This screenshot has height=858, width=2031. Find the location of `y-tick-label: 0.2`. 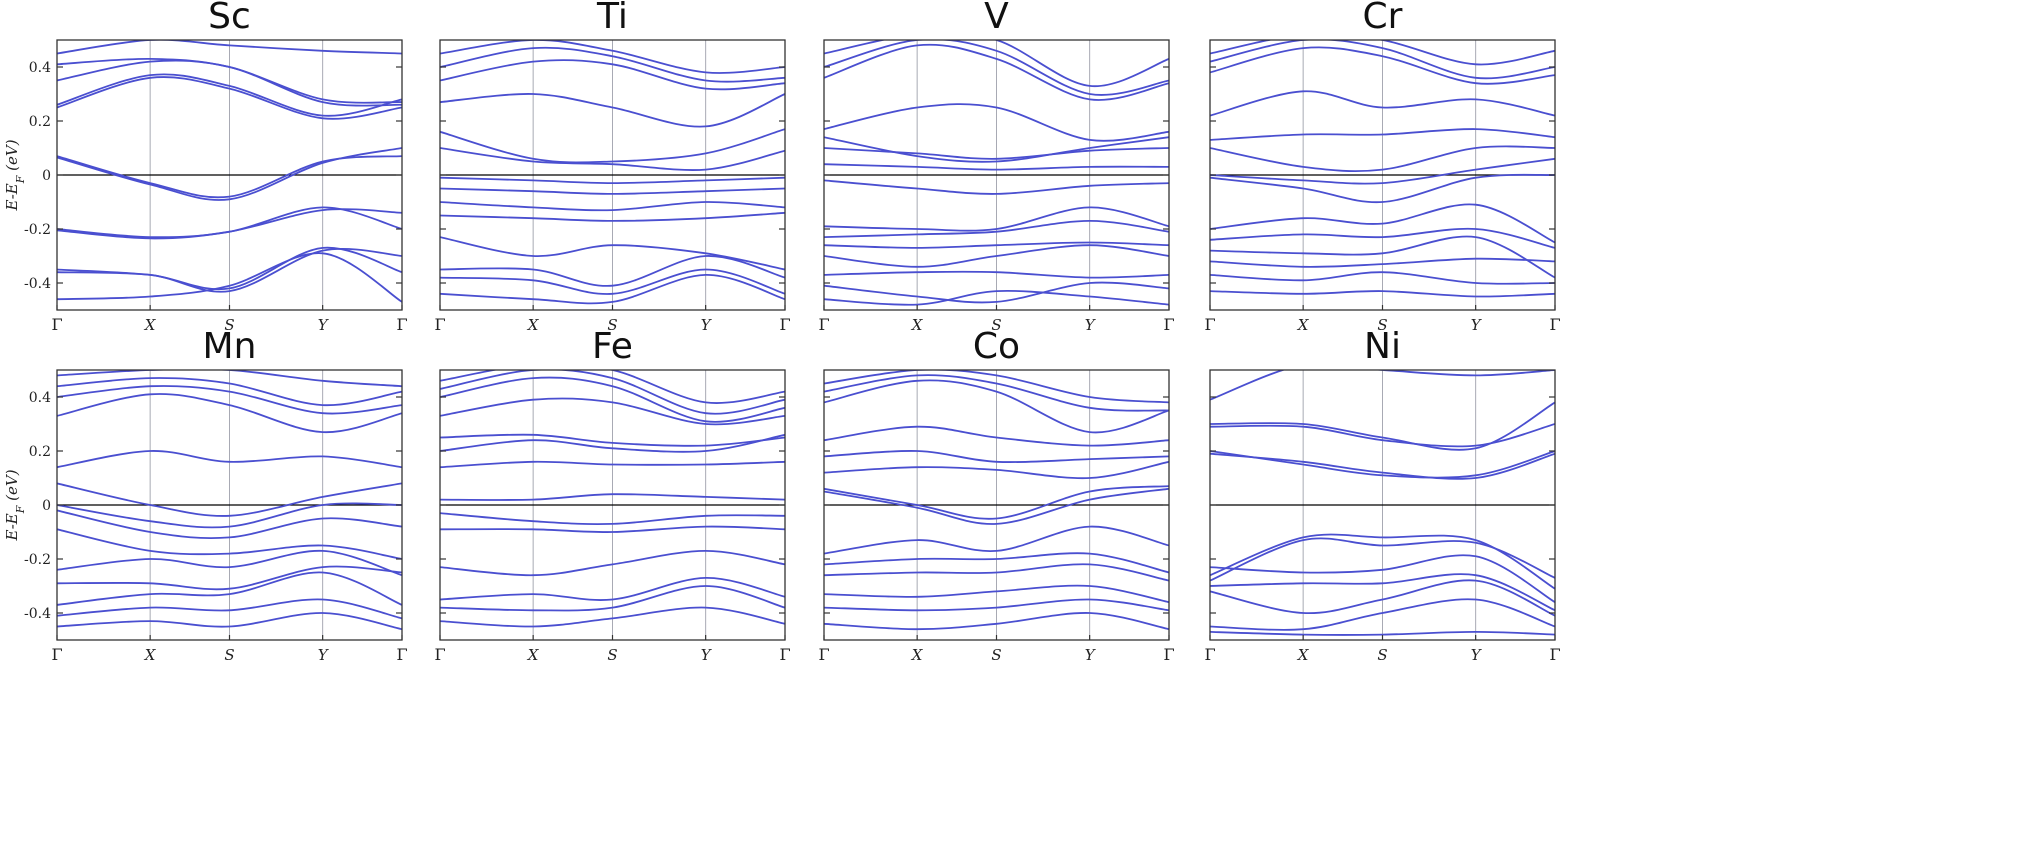

y-tick-label: 0.2 is located at coordinates (40, 452).